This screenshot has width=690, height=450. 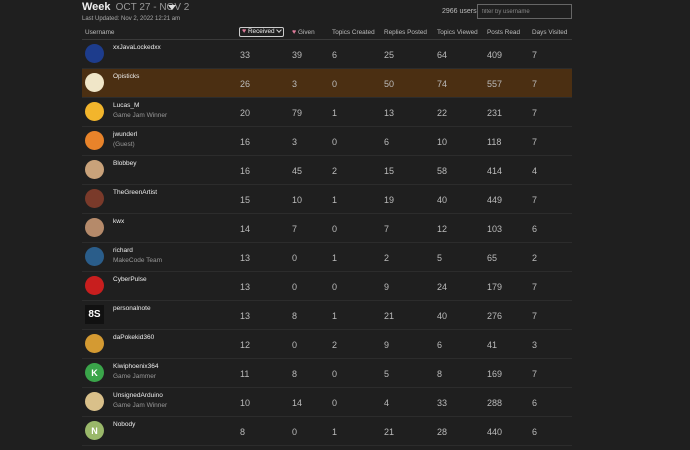 I want to click on table-row: jwunderl (Guest) 16 3 0 6 10 118 7, so click(x=327, y=141).